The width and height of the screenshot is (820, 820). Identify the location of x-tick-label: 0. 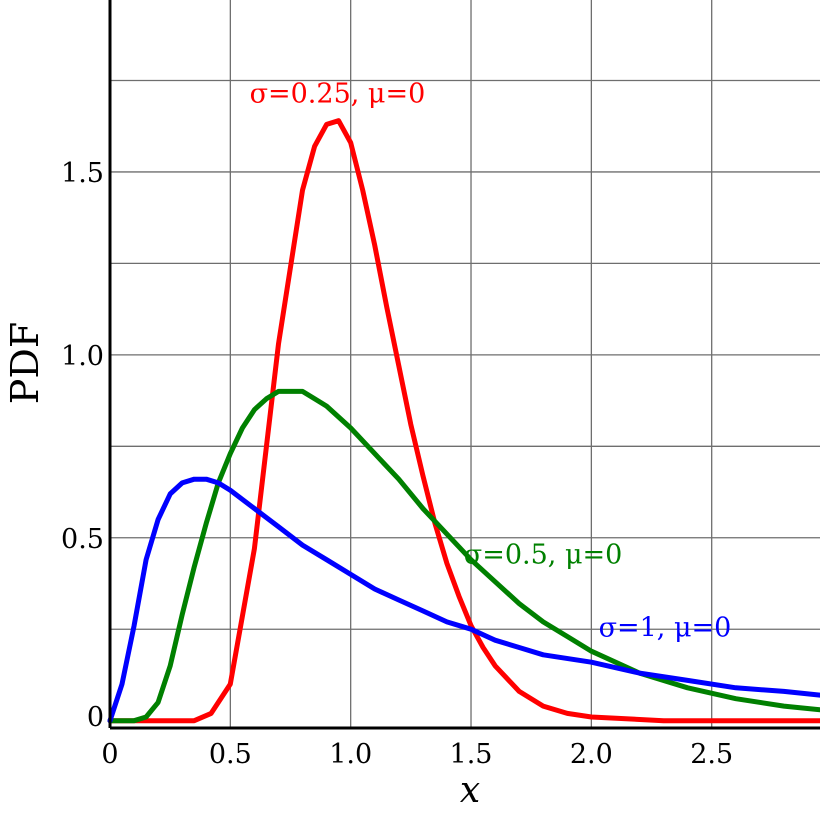
(109, 754).